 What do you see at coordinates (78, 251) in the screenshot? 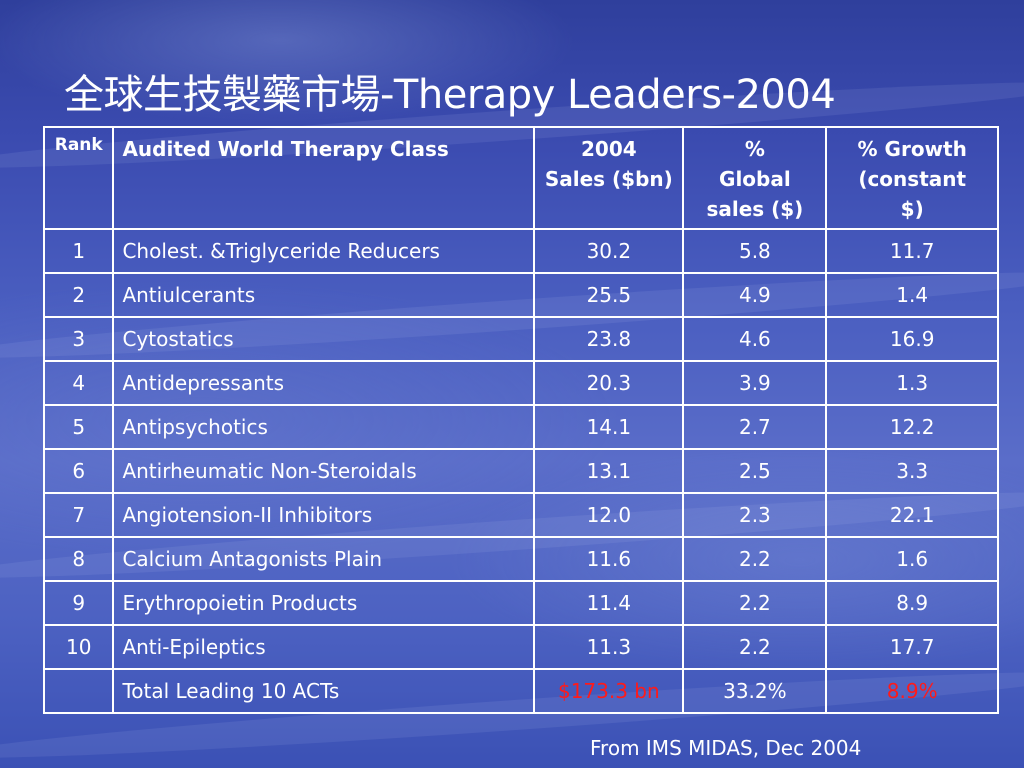
I see `rank-cell: 1` at bounding box center [78, 251].